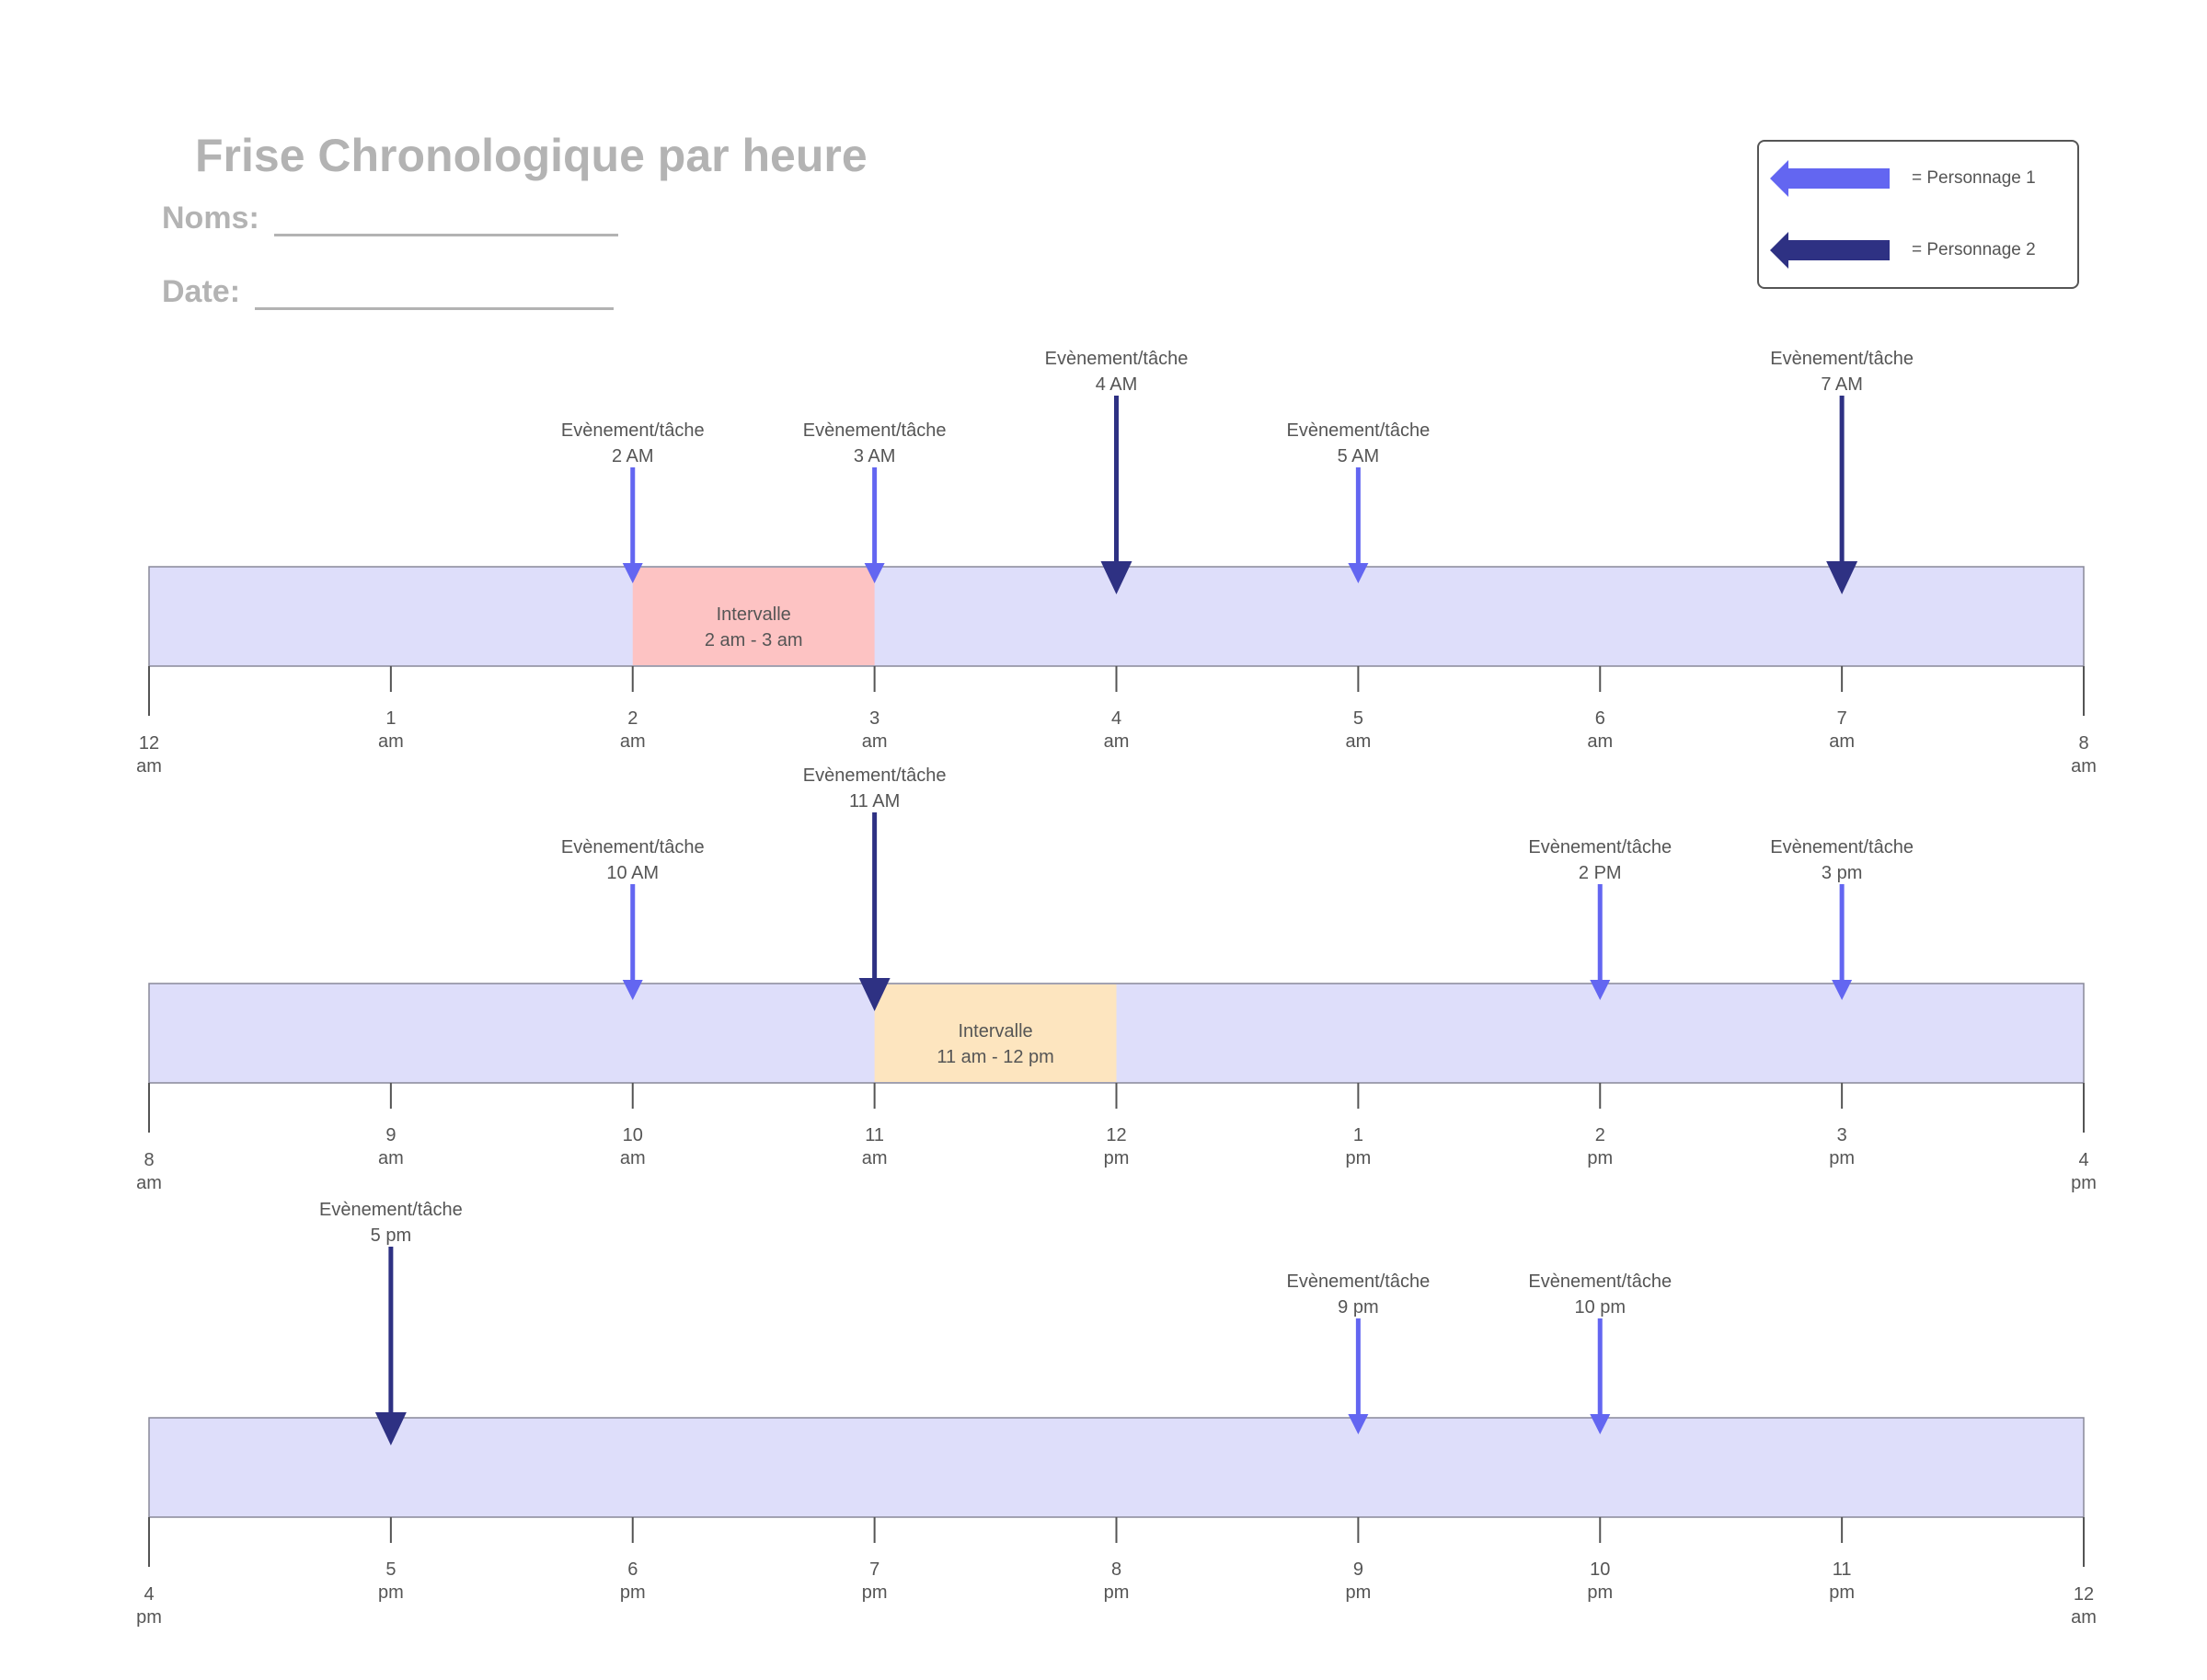  What do you see at coordinates (1358, 718) in the screenshot?
I see `tick-label-hour: 5` at bounding box center [1358, 718].